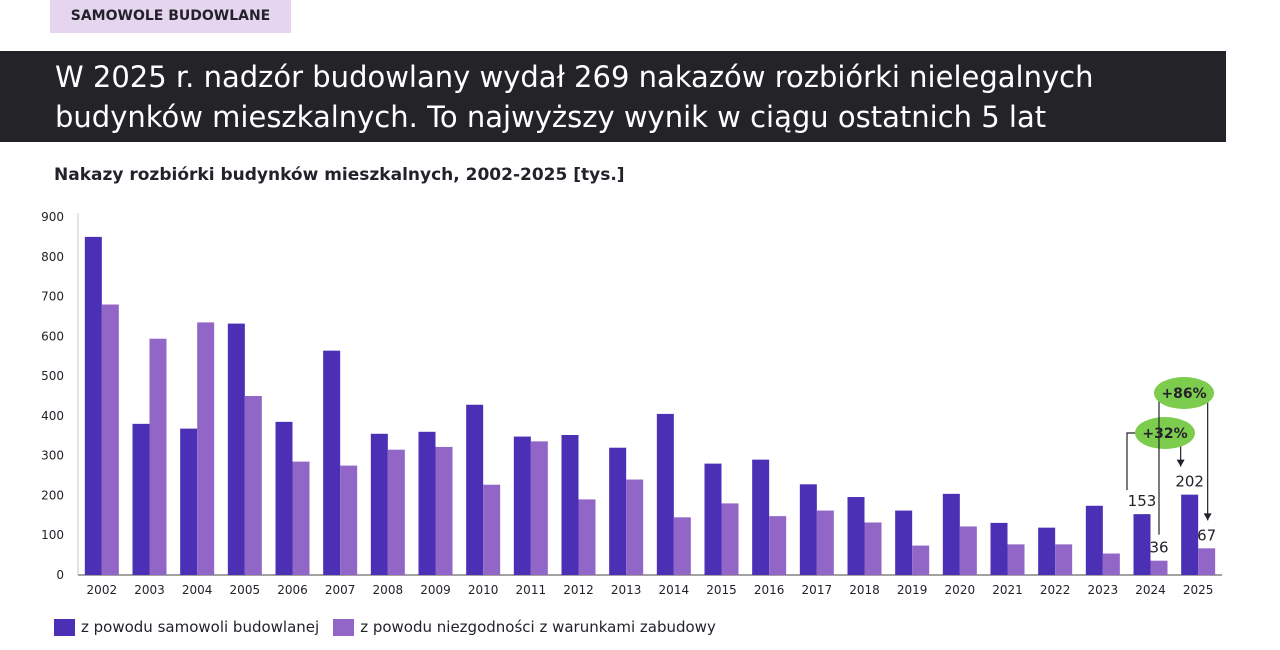 The image size is (1280, 650). What do you see at coordinates (1206, 535) in the screenshot?
I see `data-label: 67` at bounding box center [1206, 535].